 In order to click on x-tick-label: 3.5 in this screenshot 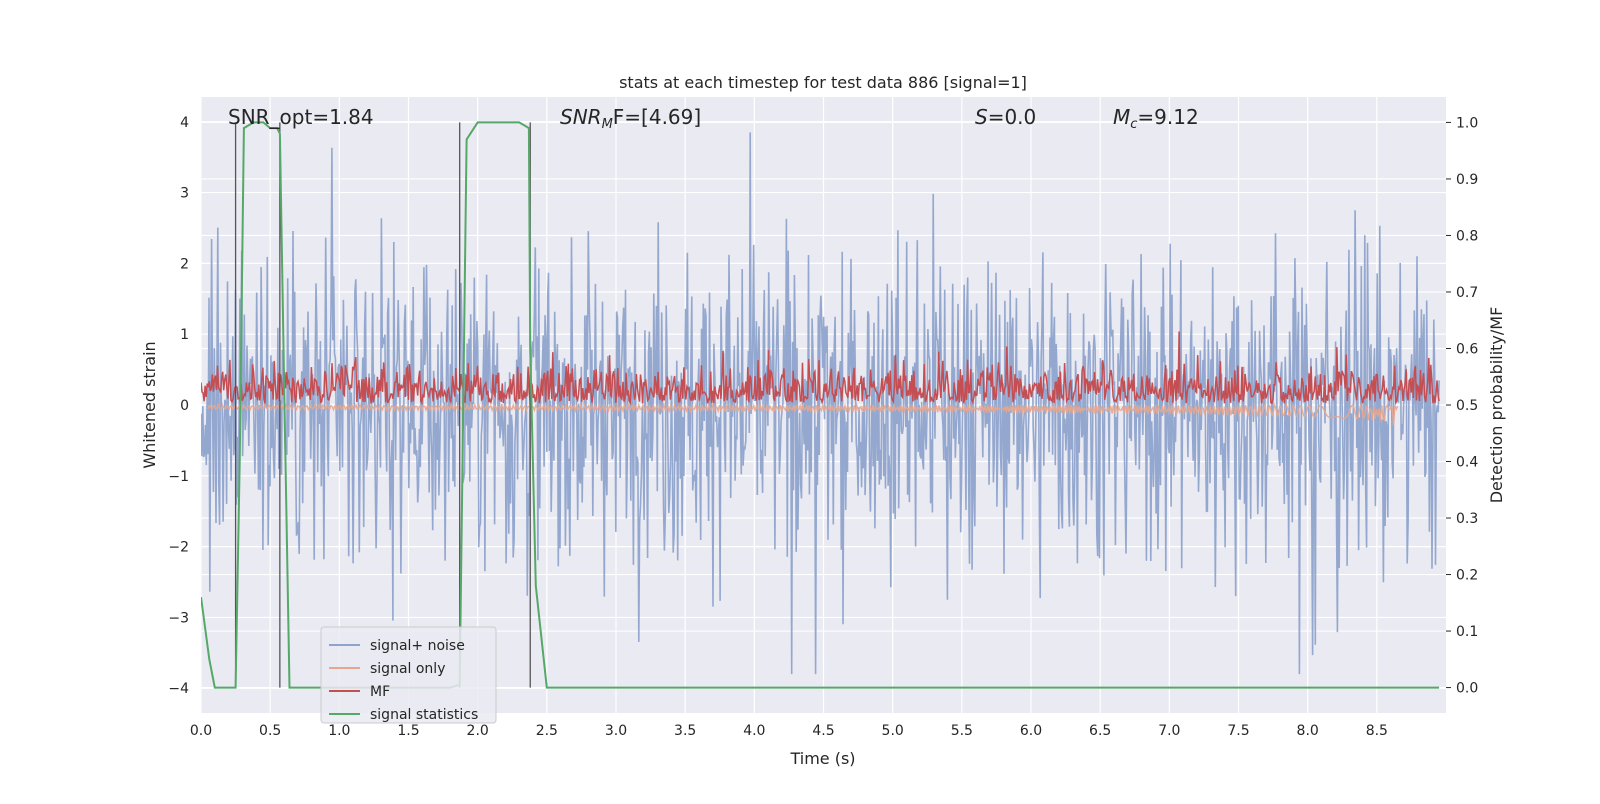, I will do `click(685, 731)`.